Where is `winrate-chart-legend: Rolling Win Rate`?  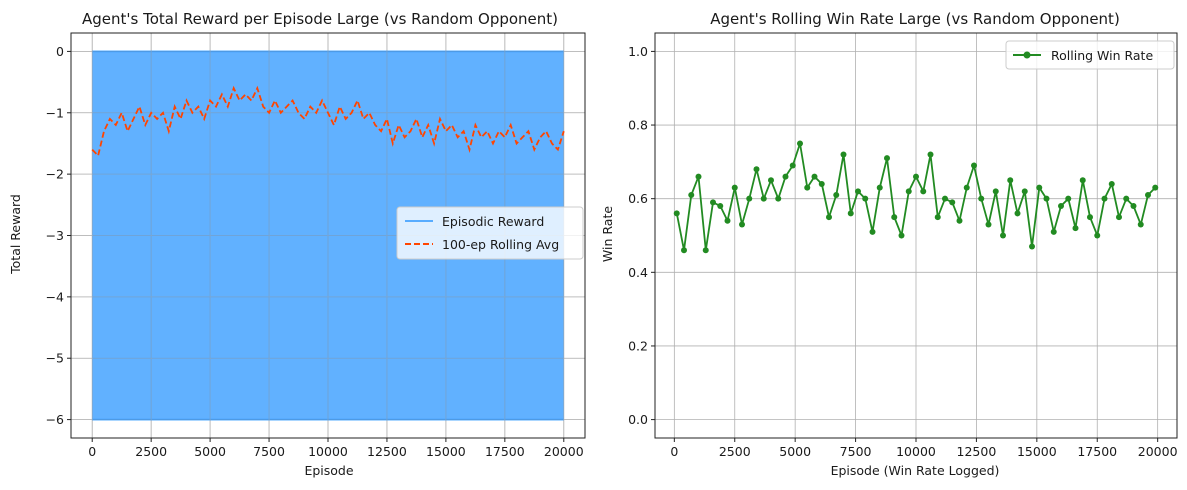
winrate-chart-legend: Rolling Win Rate is located at coordinates (1090, 55).